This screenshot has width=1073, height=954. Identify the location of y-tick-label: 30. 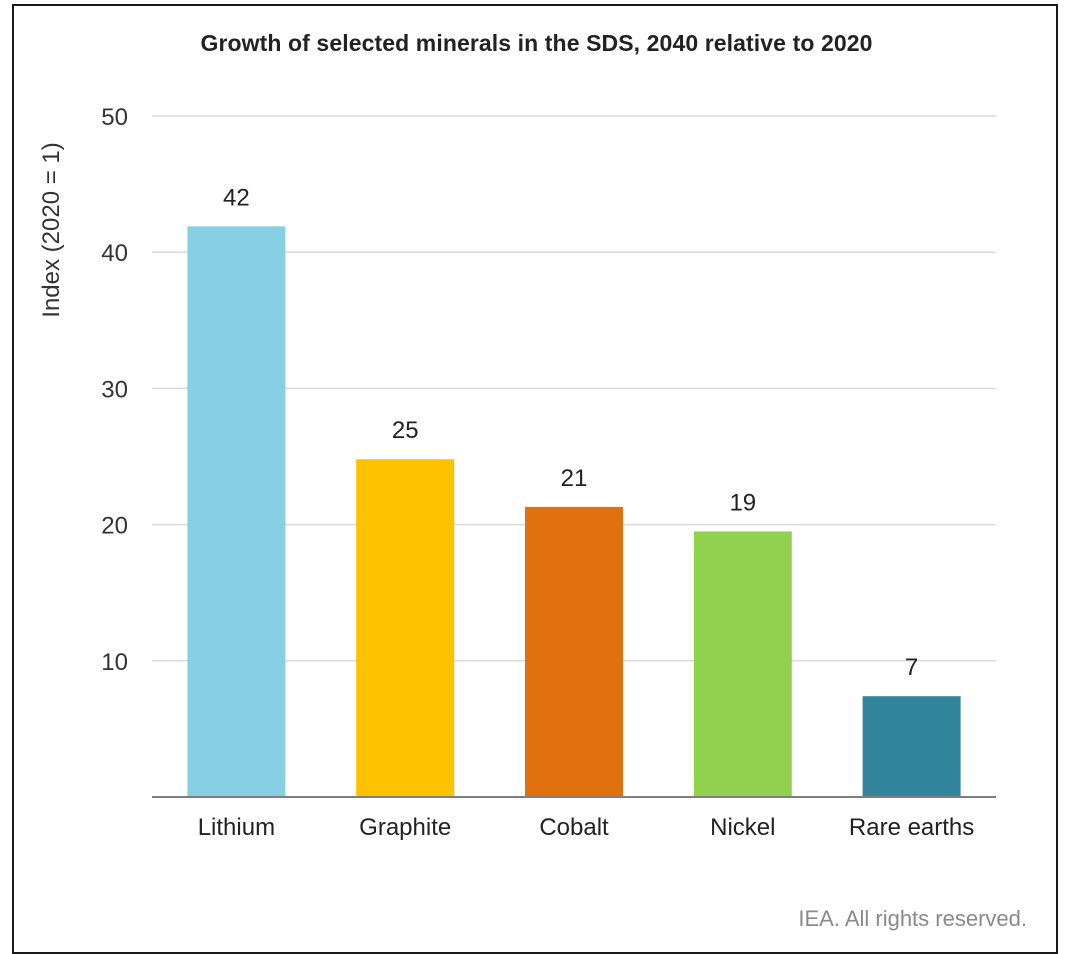
(114, 389).